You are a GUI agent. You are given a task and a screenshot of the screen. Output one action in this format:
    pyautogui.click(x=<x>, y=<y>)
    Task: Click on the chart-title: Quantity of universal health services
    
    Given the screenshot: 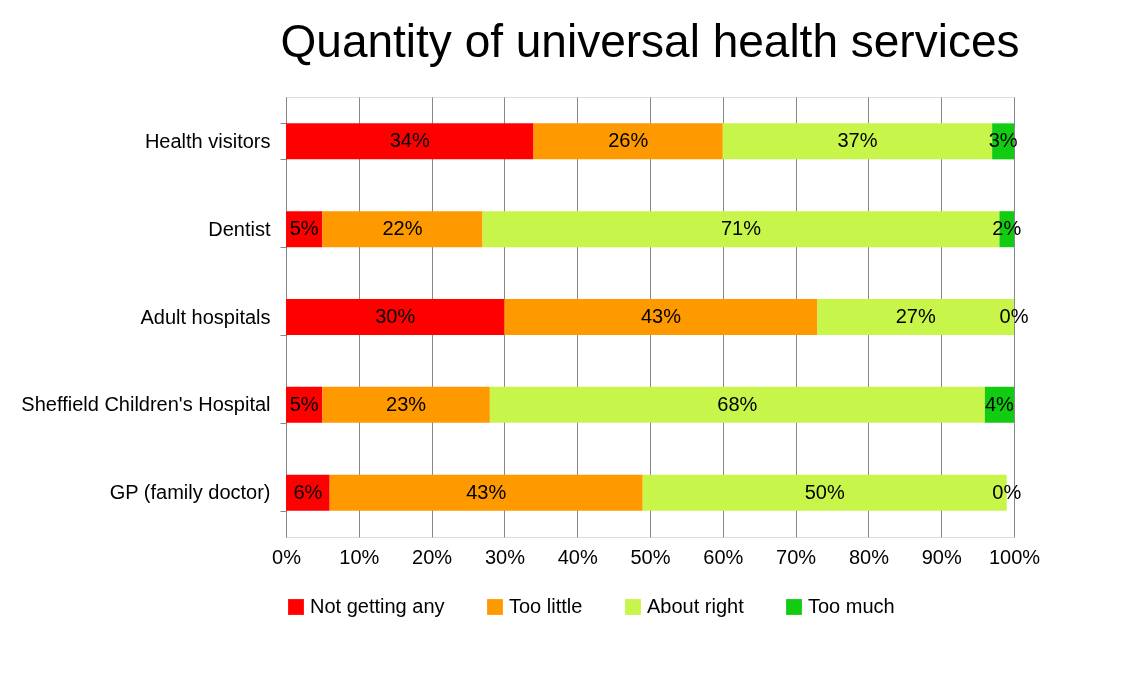 What is the action you would take?
    pyautogui.click(x=650, y=41)
    